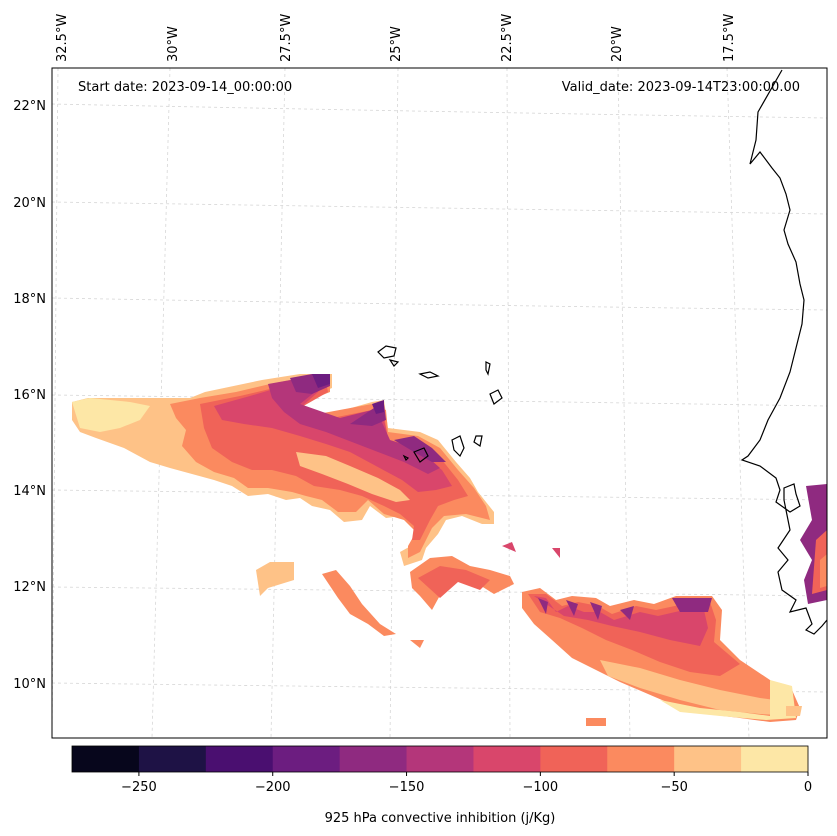 The image size is (837, 836). Describe the element at coordinates (353, 477) in the screenshot. I see `cin-inner-light` at that location.